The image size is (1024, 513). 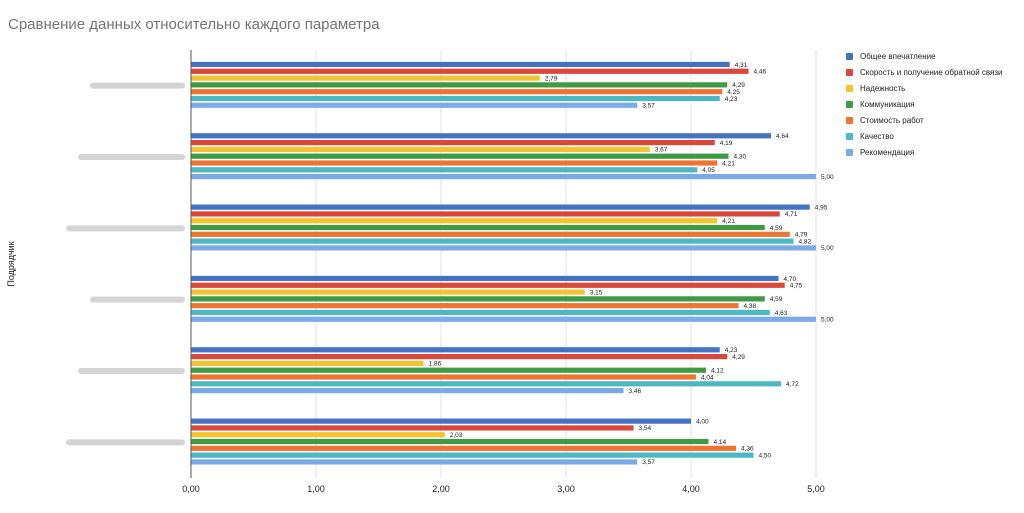 What do you see at coordinates (765, 455) in the screenshot?
I see `data-label: 4,50` at bounding box center [765, 455].